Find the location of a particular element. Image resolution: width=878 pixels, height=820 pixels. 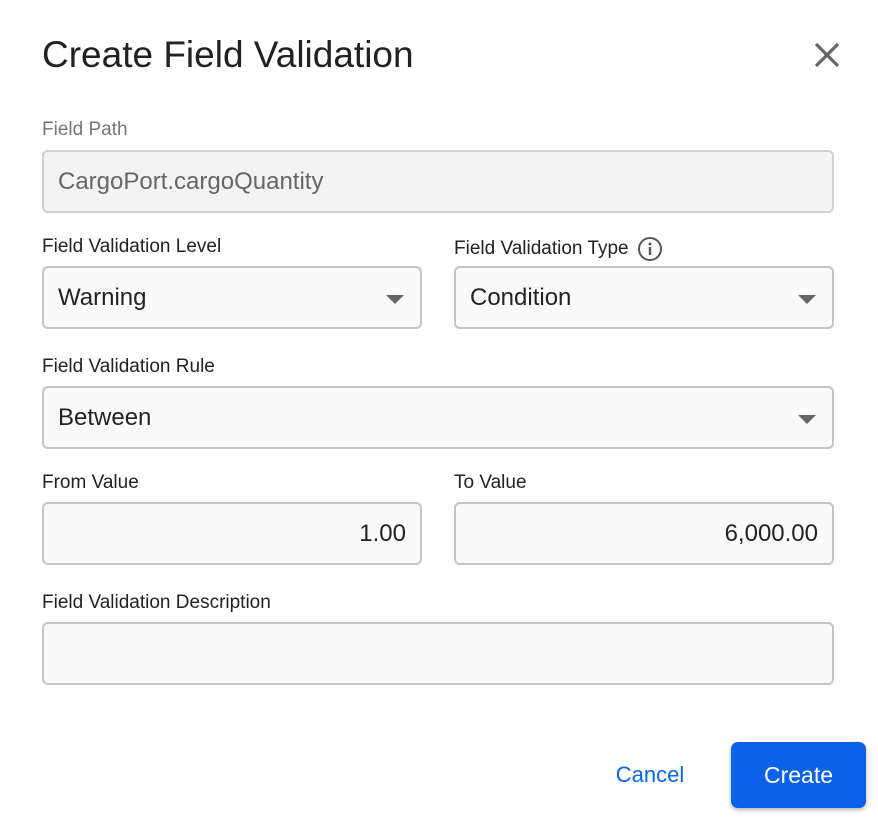

validation-type-label-text: Field Validation Type is located at coordinates (541, 249).